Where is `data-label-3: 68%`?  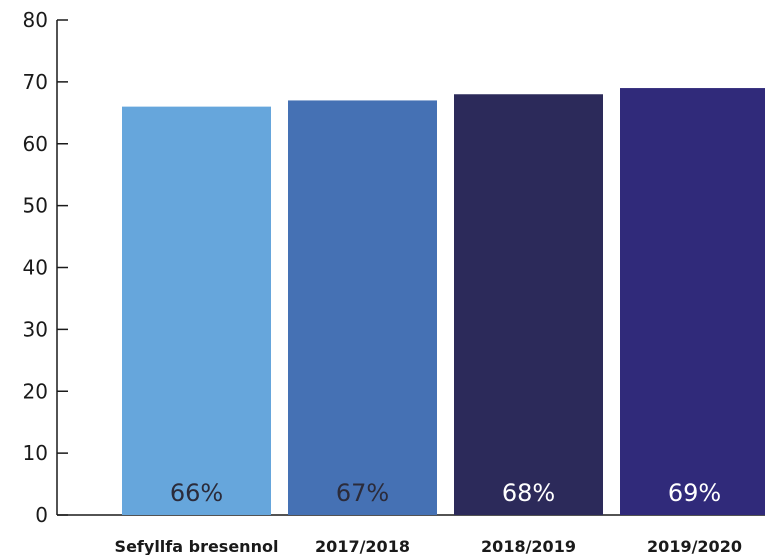 data-label-3: 68% is located at coordinates (528, 493).